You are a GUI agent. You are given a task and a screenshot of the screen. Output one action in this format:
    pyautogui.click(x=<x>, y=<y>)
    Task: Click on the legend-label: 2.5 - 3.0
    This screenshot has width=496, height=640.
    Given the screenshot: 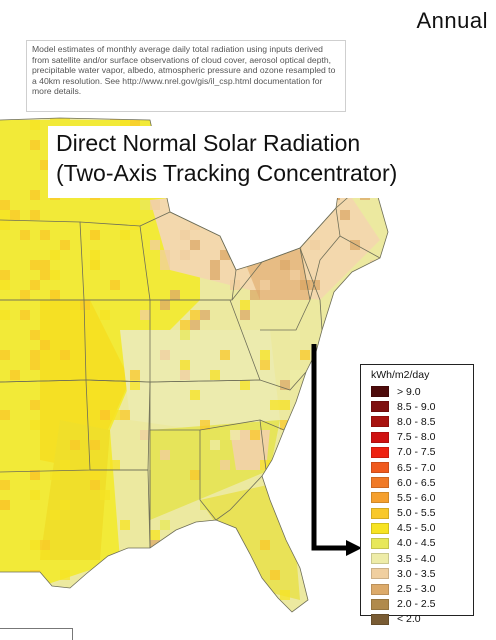 What is the action you would take?
    pyautogui.click(x=416, y=589)
    